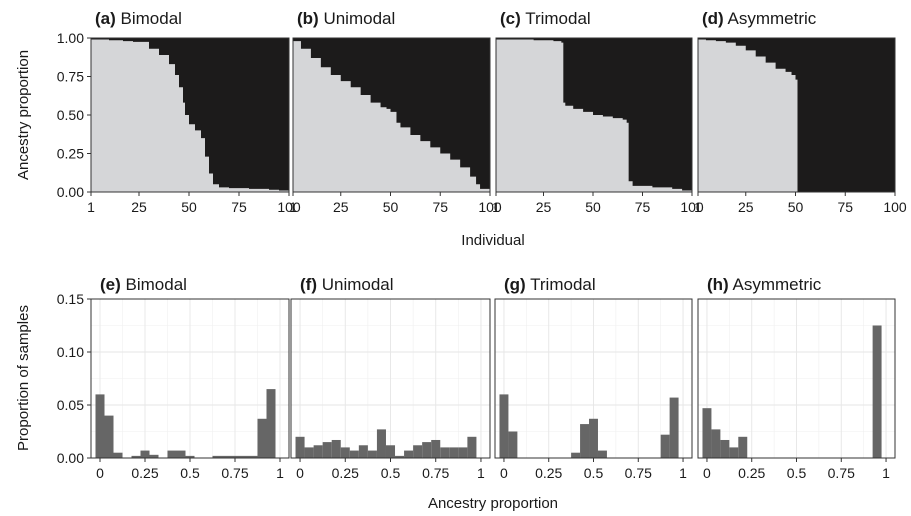 The image size is (911, 516). I want to click on y-tick-label: 0.50, so click(70, 115).